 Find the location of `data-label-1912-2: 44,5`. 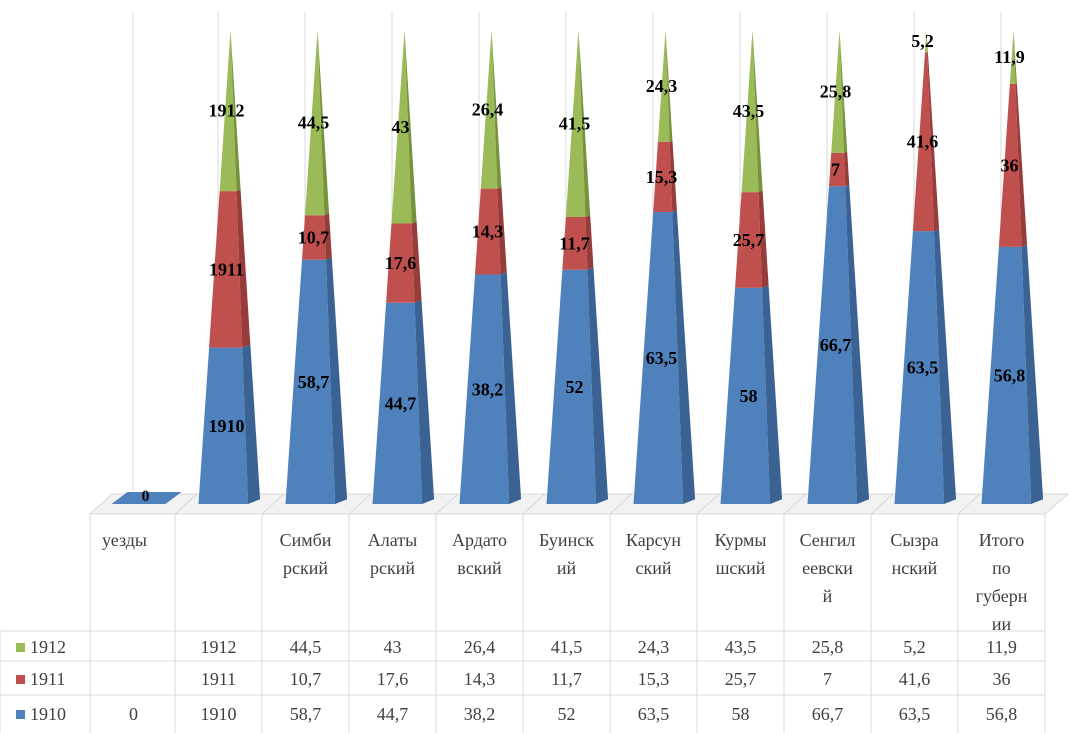

data-label-1912-2: 44,5 is located at coordinates (314, 123).